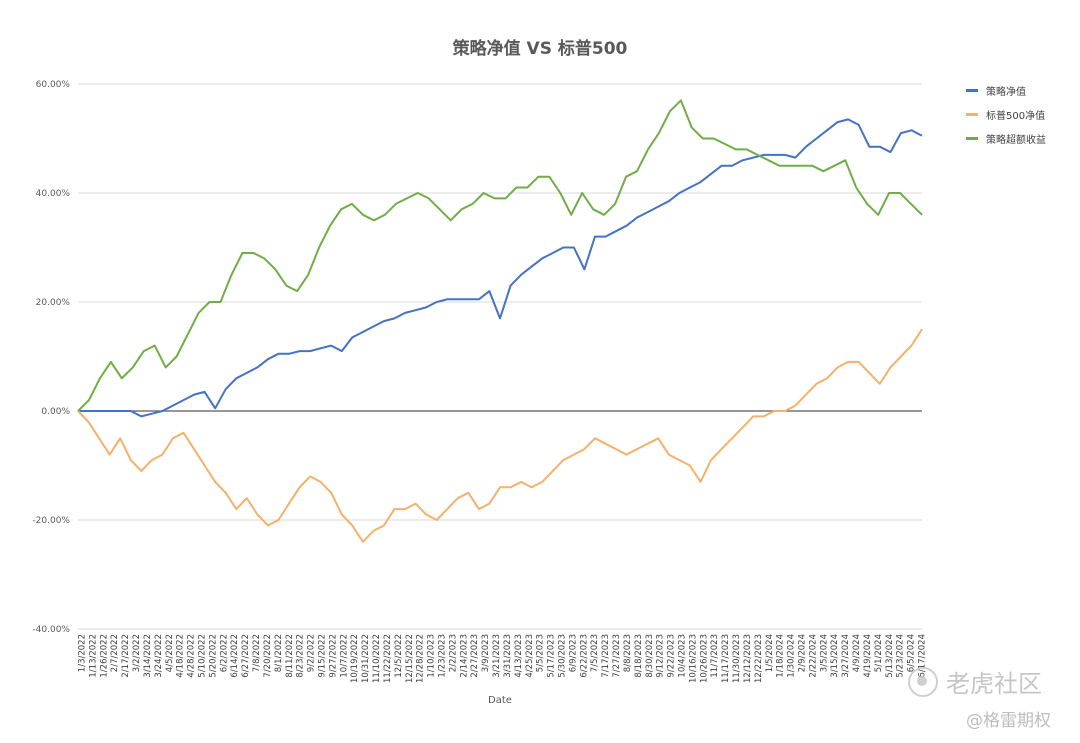  What do you see at coordinates (475, 656) in the screenshot?
I see `x-tick-label: 2/27/2023` at bounding box center [475, 656].